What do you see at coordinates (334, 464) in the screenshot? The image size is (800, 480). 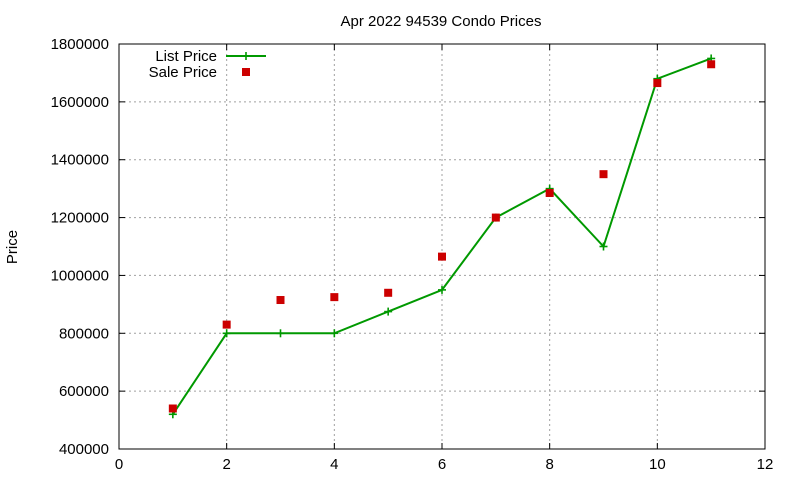 I see `x-tick-label: 4` at bounding box center [334, 464].